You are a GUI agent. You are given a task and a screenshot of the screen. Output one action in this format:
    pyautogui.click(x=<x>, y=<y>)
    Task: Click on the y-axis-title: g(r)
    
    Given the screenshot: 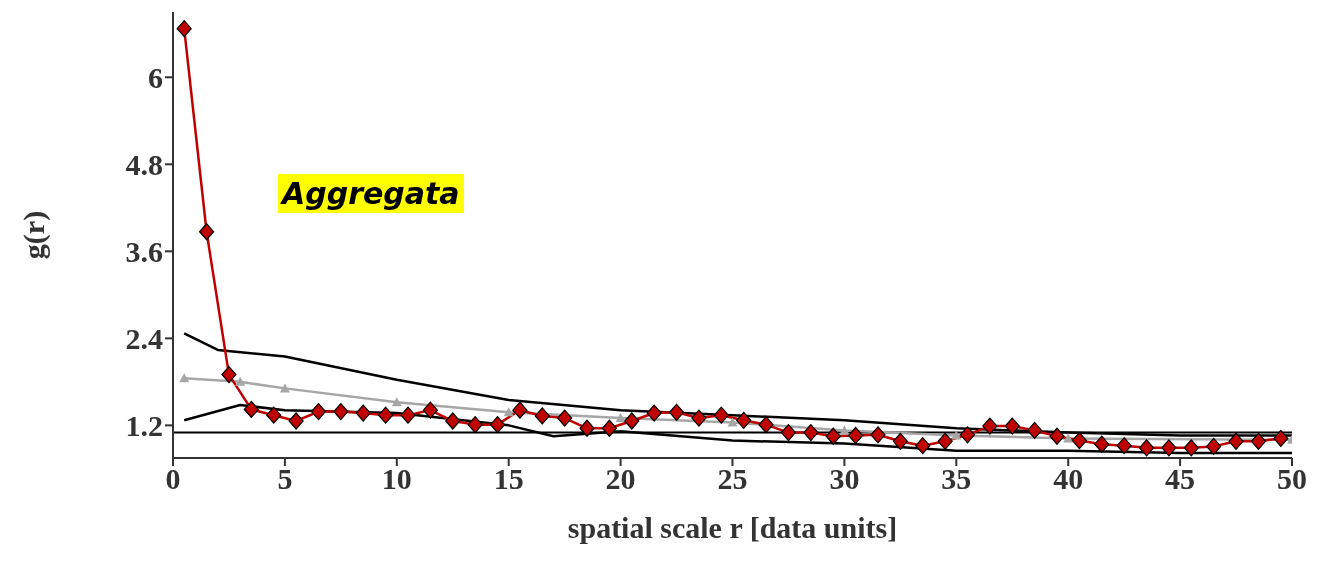 What is the action you would take?
    pyautogui.click(x=33, y=235)
    